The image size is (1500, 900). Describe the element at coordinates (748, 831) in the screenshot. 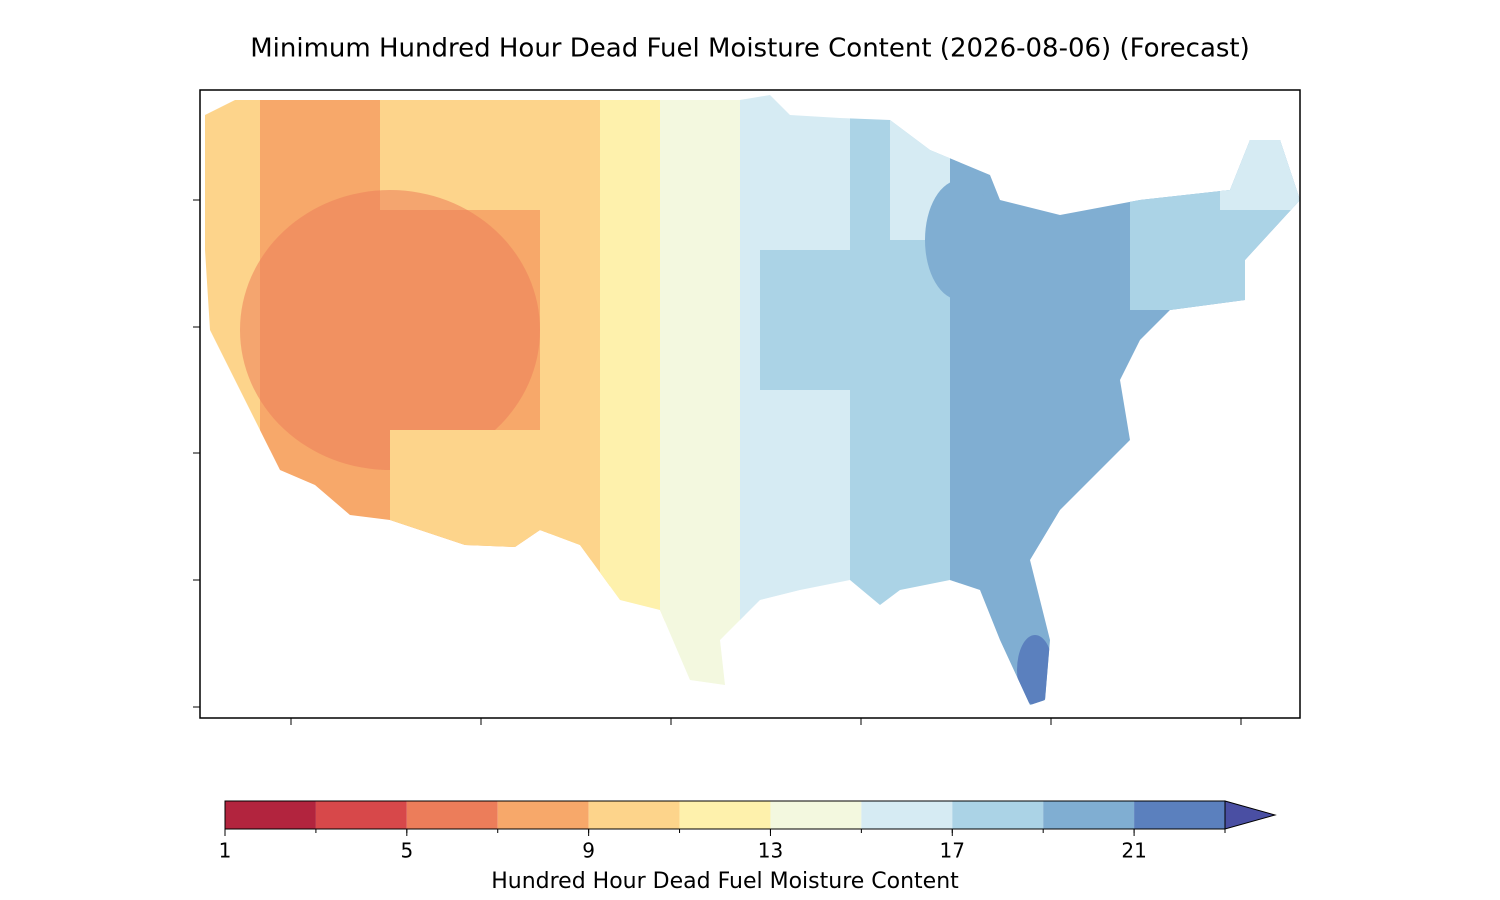

I see `colorbar: 1 5 9 13 17 21` at that location.